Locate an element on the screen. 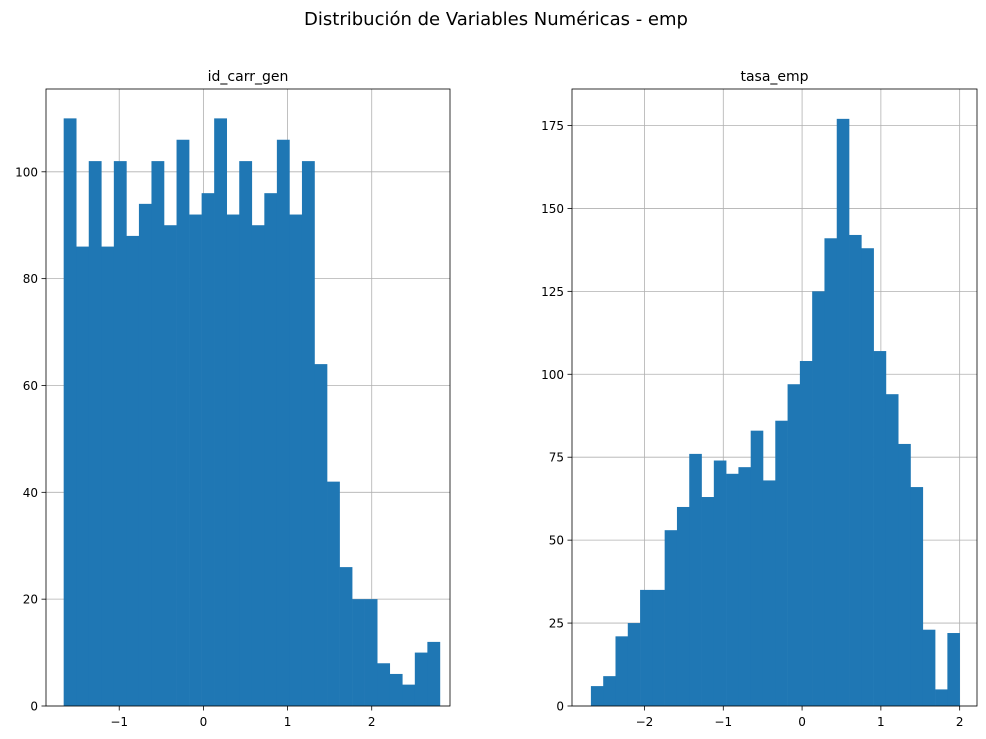  x-tick-label: −2 is located at coordinates (645, 722).